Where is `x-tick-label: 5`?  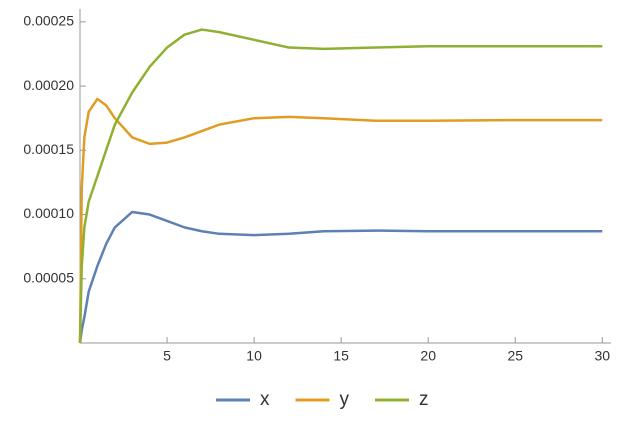 x-tick-label: 5 is located at coordinates (167, 356).